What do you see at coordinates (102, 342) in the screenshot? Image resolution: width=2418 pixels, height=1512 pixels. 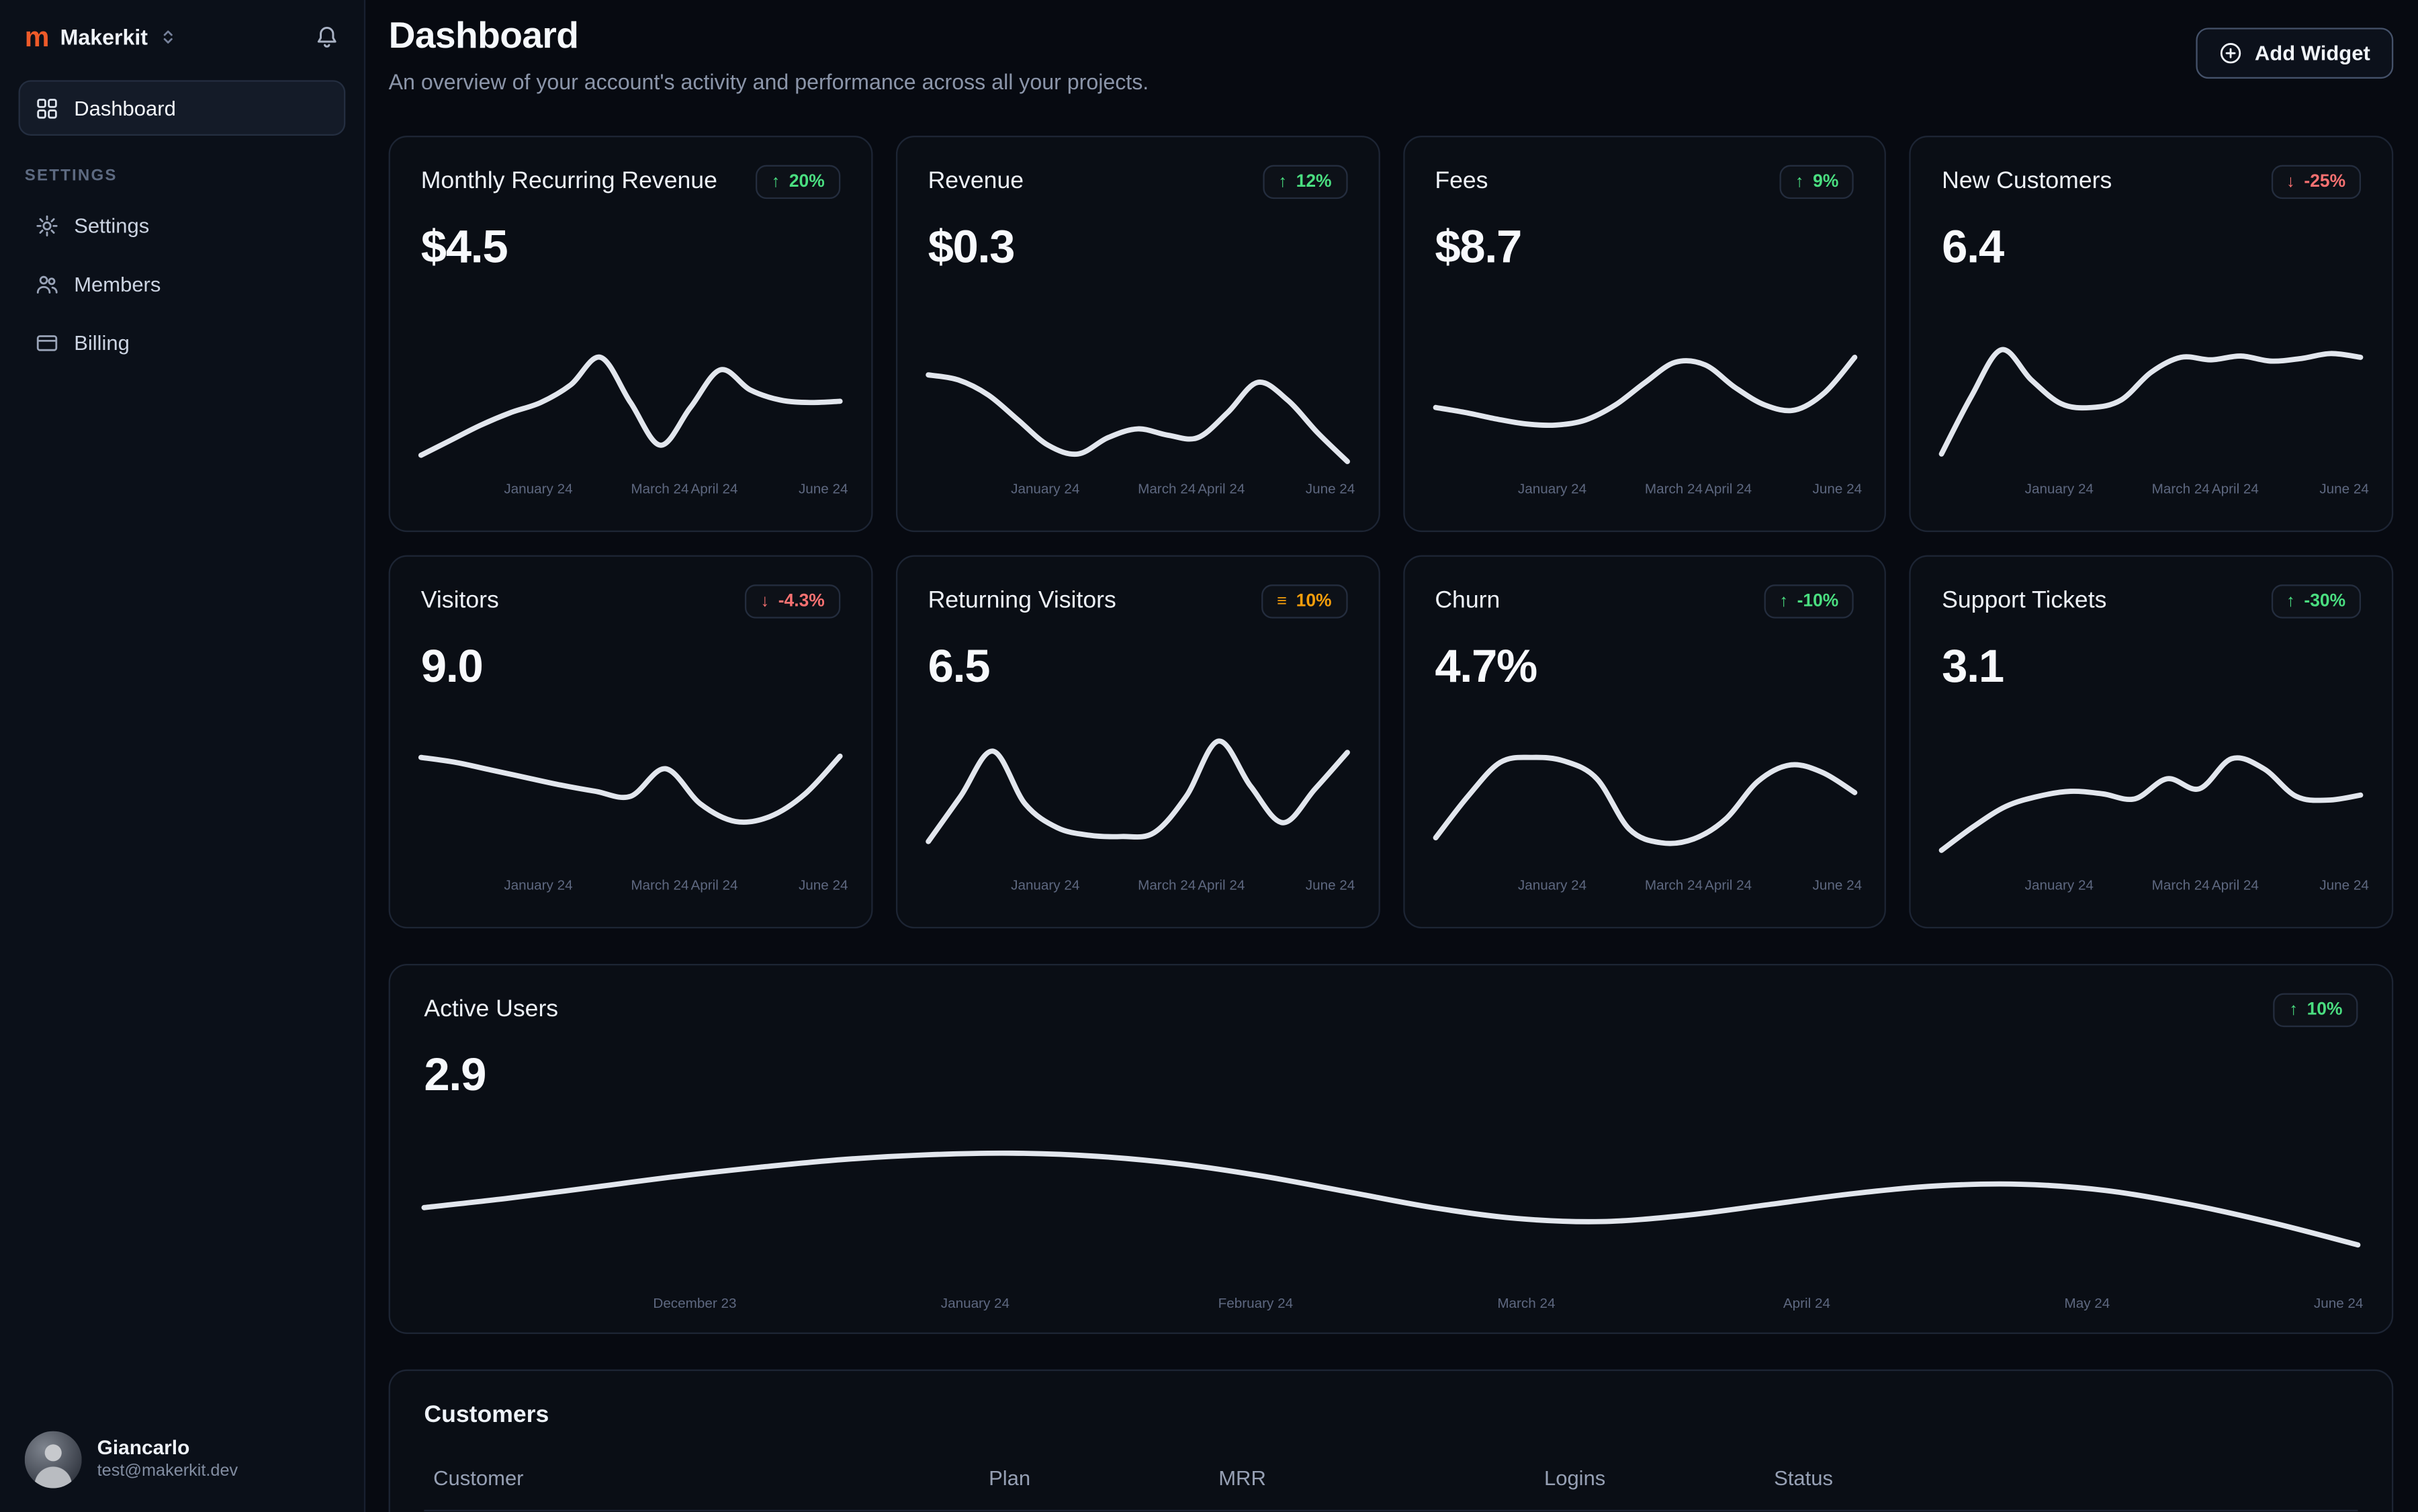 I see `sidebar-item-label: Billing` at bounding box center [102, 342].